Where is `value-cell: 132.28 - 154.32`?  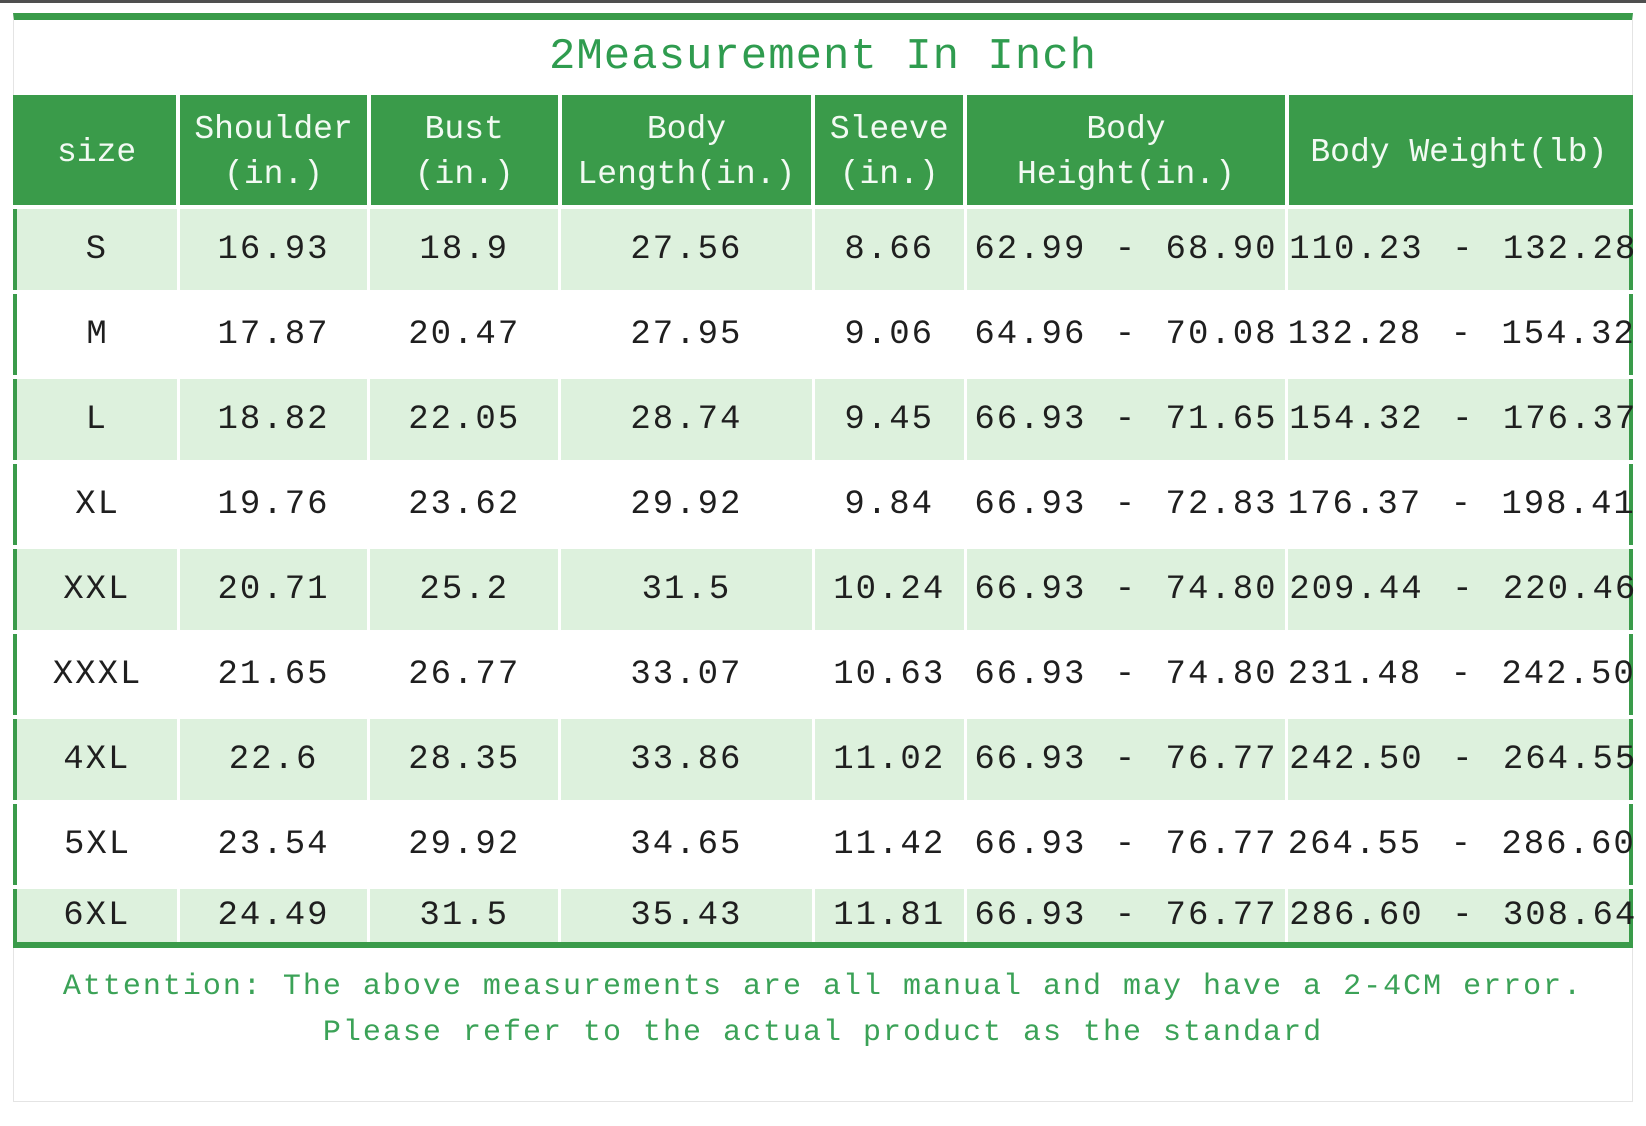 value-cell: 132.28 - 154.32 is located at coordinates (1460, 334).